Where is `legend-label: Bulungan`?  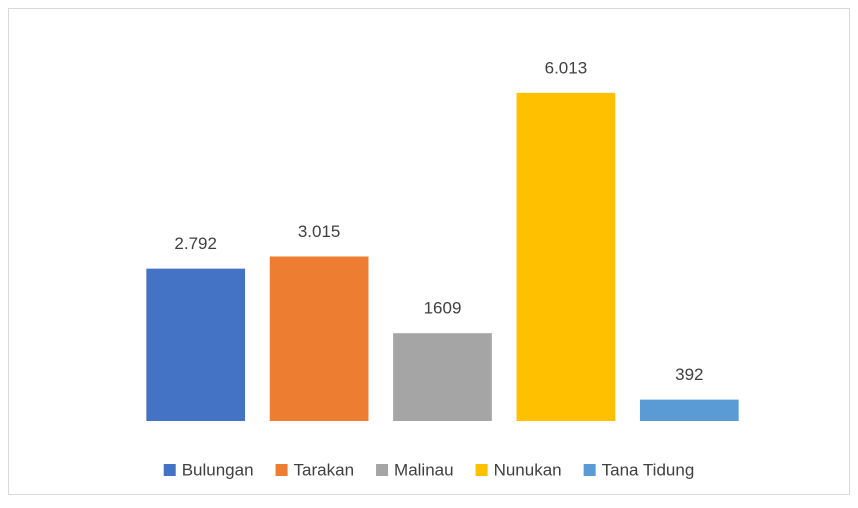 legend-label: Bulungan is located at coordinates (218, 469).